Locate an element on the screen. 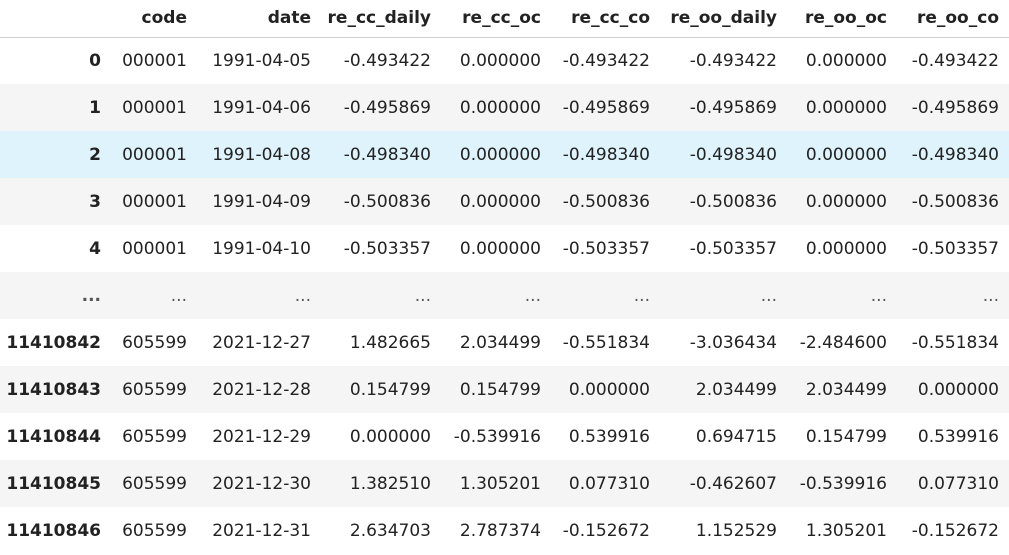 The height and width of the screenshot is (555, 1009). table-cell: 2021-12-28 is located at coordinates (261, 389).